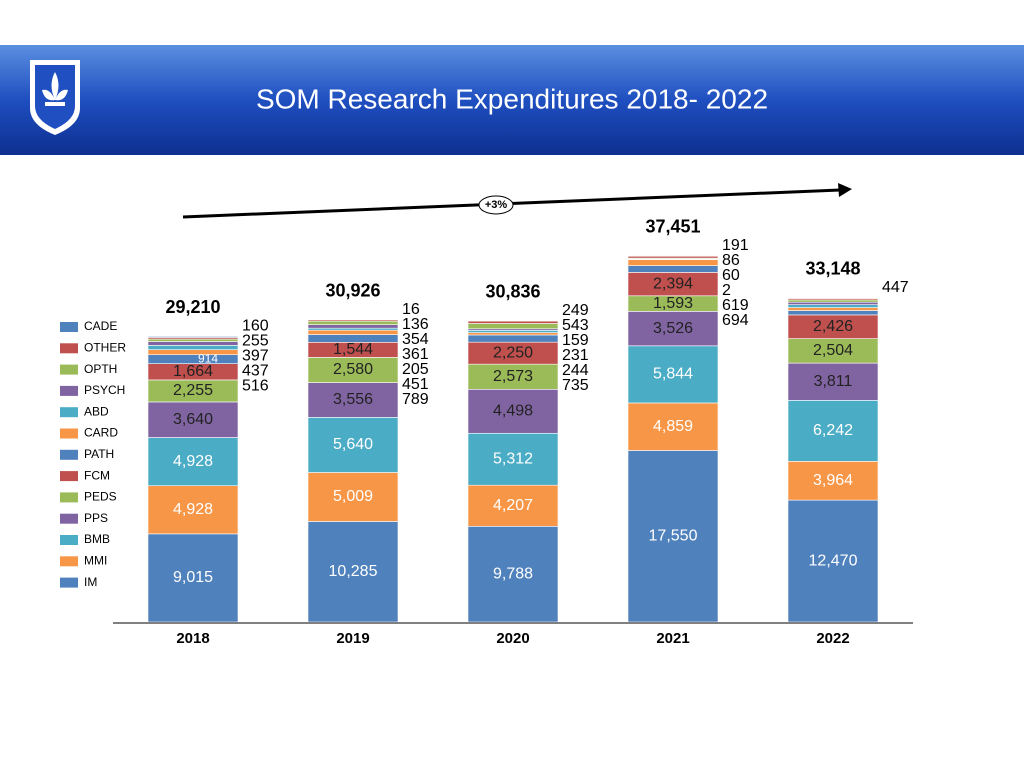  What do you see at coordinates (672, 638) in the screenshot?
I see `x-tick-label: 2021` at bounding box center [672, 638].